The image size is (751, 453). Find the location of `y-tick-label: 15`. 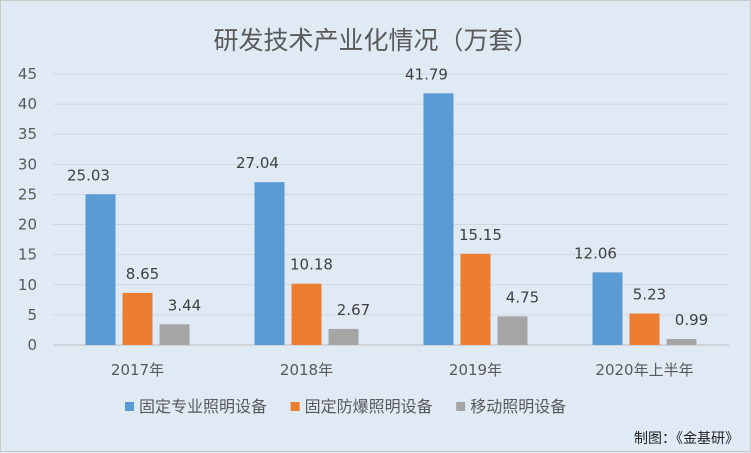

y-tick-label: 15 is located at coordinates (27, 255).